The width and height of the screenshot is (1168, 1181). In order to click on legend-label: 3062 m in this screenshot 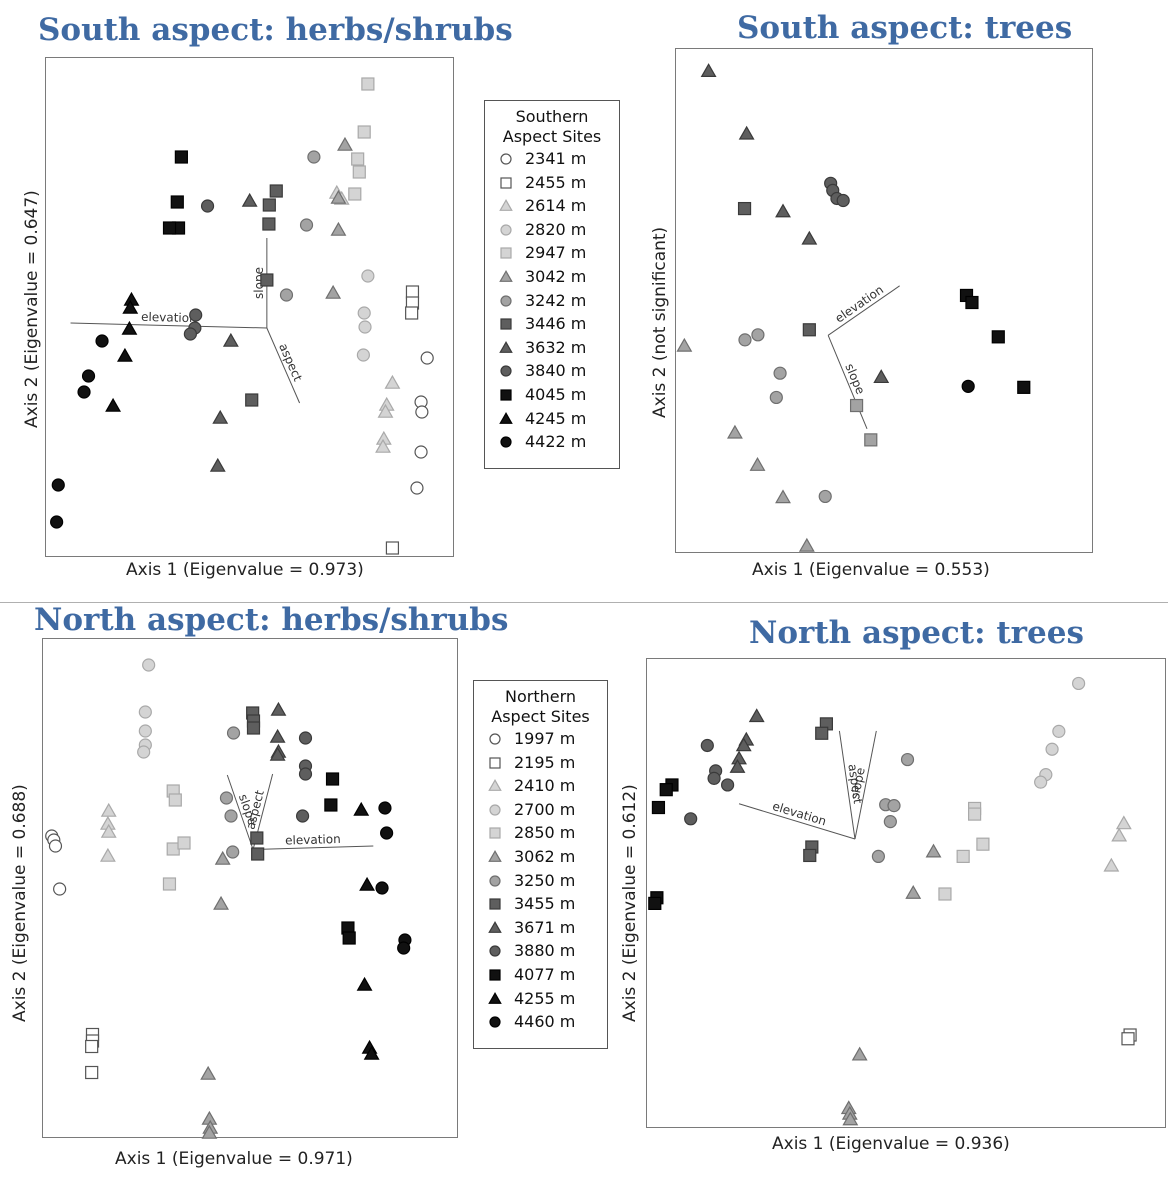, I will do `click(545, 856)`.